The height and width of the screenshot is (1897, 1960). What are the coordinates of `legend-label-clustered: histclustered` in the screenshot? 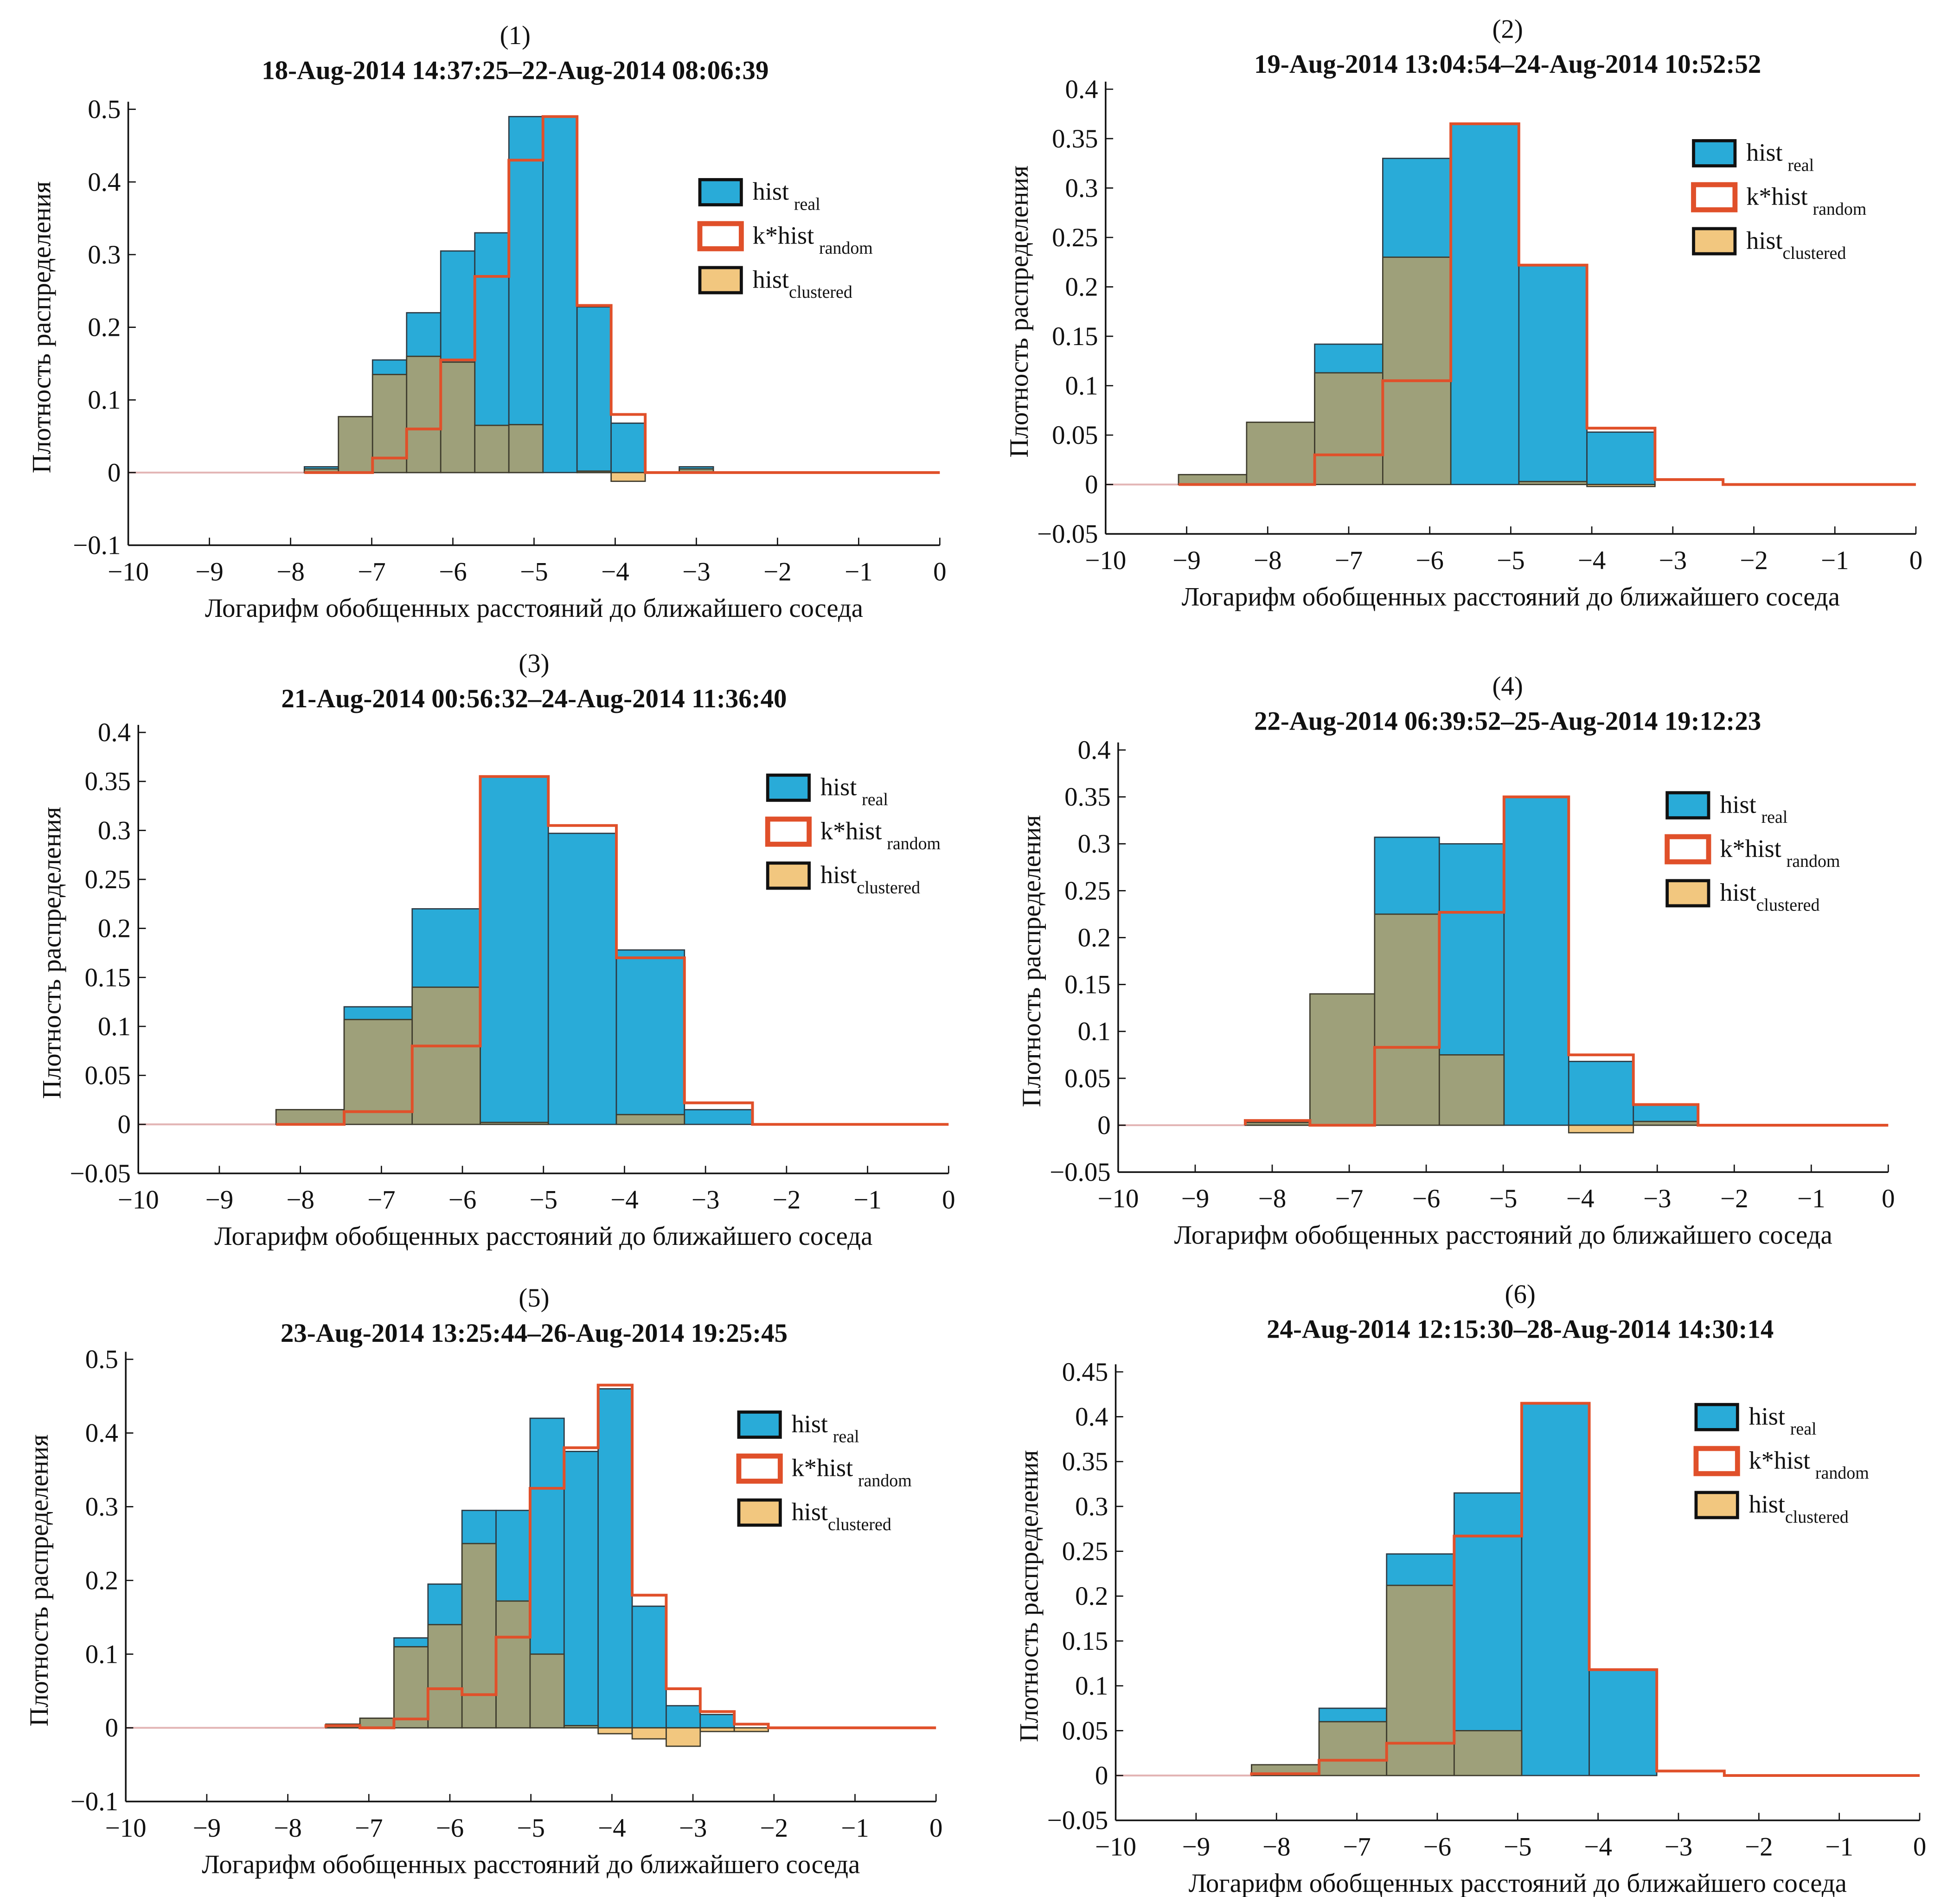 It's located at (841, 1516).